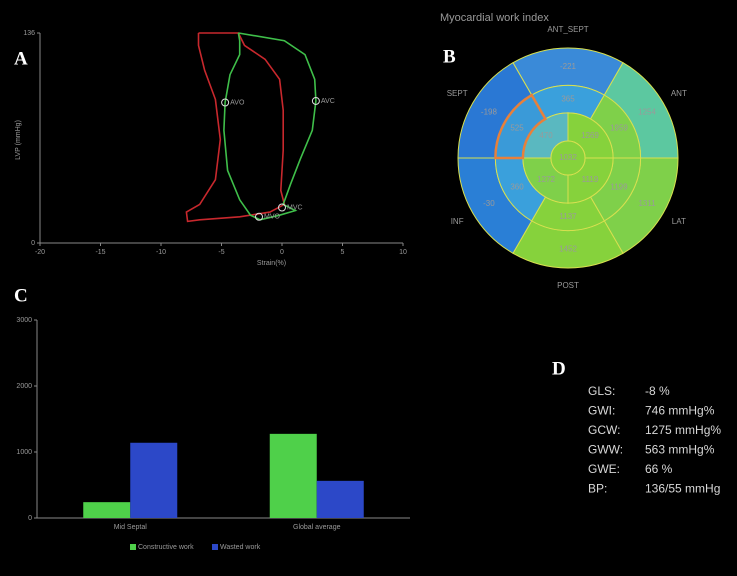 This screenshot has height=576, width=737. I want to click on x-tick-label: -20, so click(40, 252).